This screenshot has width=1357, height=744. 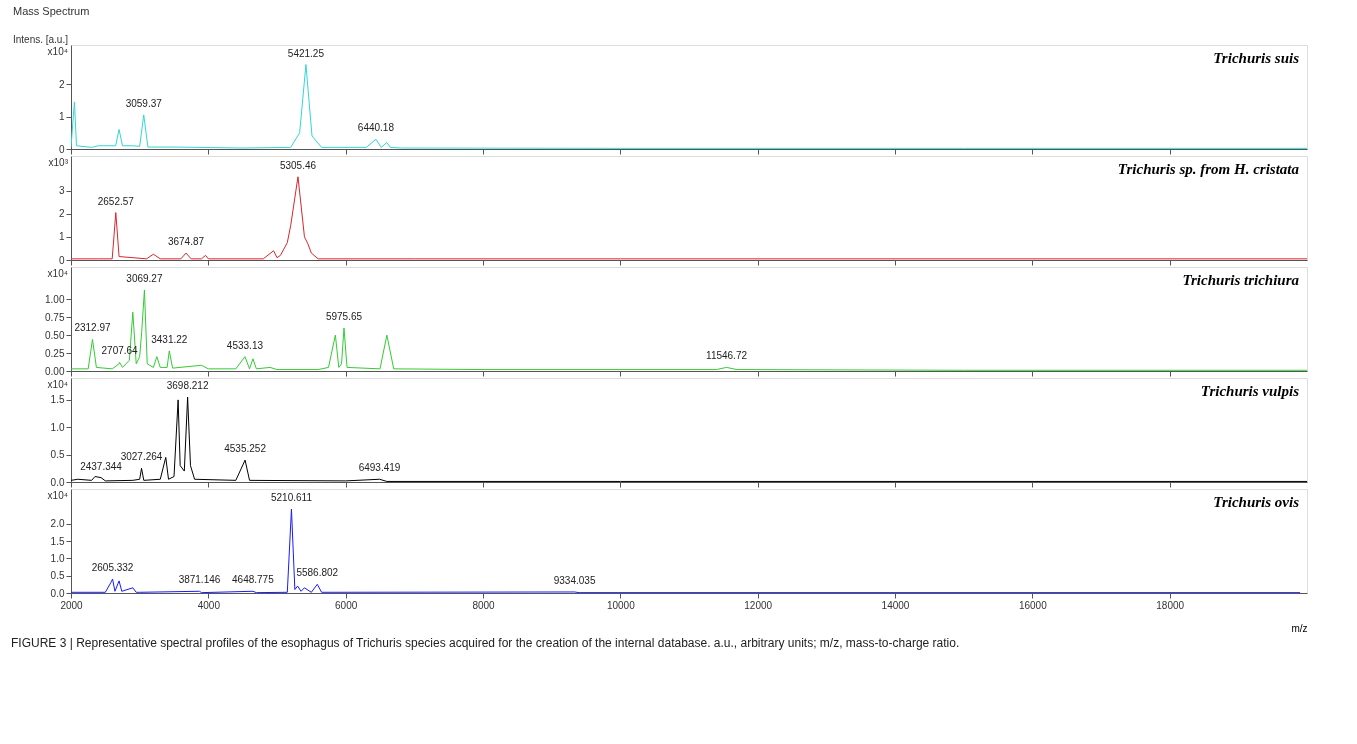 I want to click on annotation: 2605.332, so click(x=112, y=568).